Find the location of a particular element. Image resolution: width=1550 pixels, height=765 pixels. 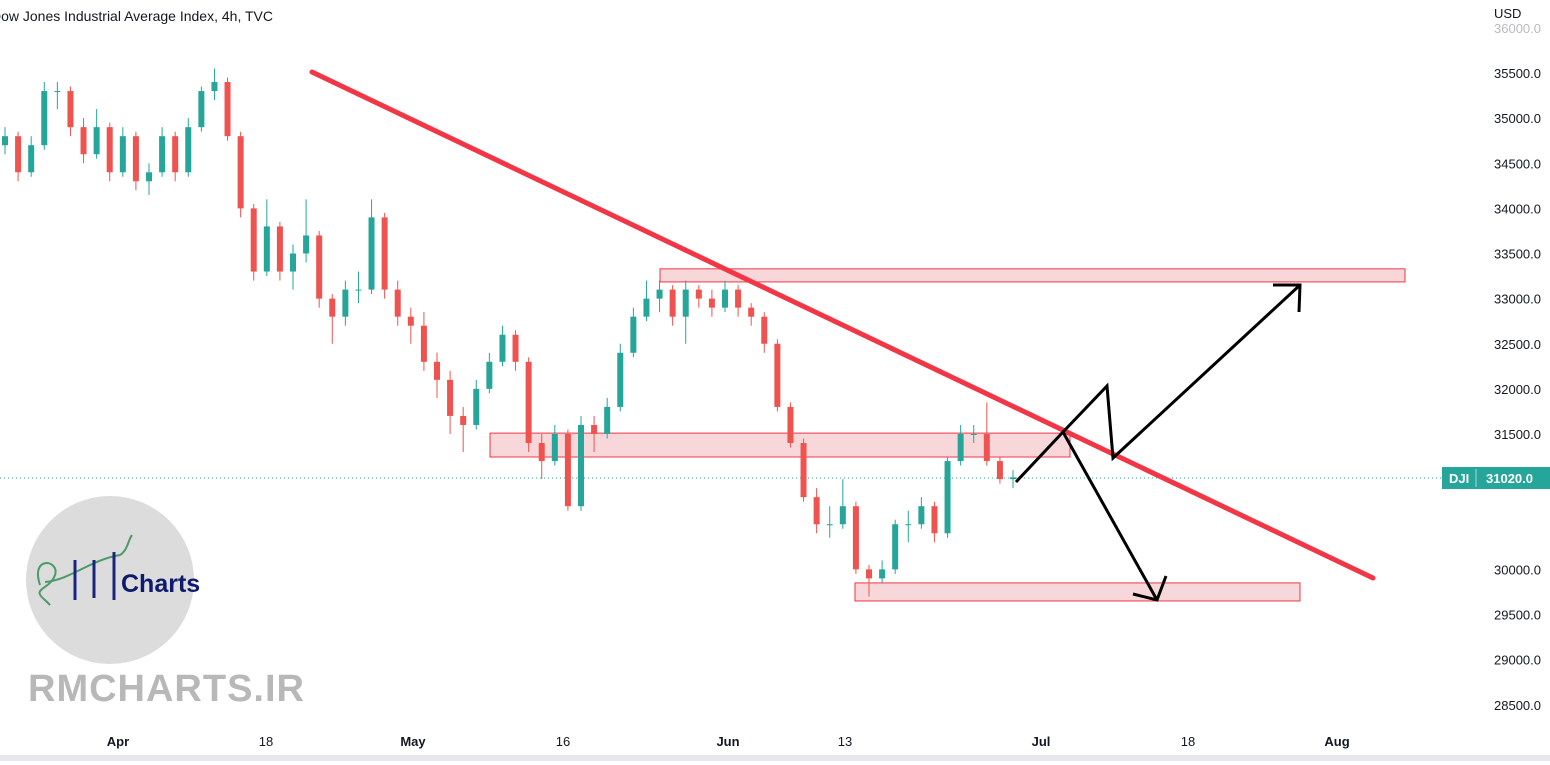

x-tick-label: 16 is located at coordinates (563, 741).